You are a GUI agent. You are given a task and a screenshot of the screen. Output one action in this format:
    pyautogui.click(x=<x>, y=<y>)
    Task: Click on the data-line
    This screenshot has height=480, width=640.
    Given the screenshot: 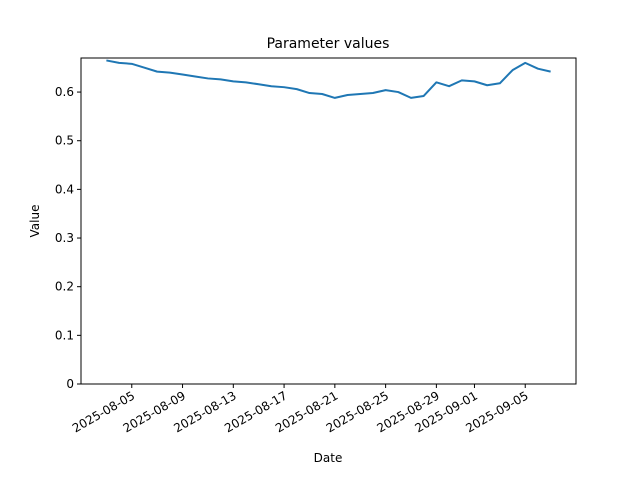 What is the action you would take?
    pyautogui.click(x=328, y=79)
    